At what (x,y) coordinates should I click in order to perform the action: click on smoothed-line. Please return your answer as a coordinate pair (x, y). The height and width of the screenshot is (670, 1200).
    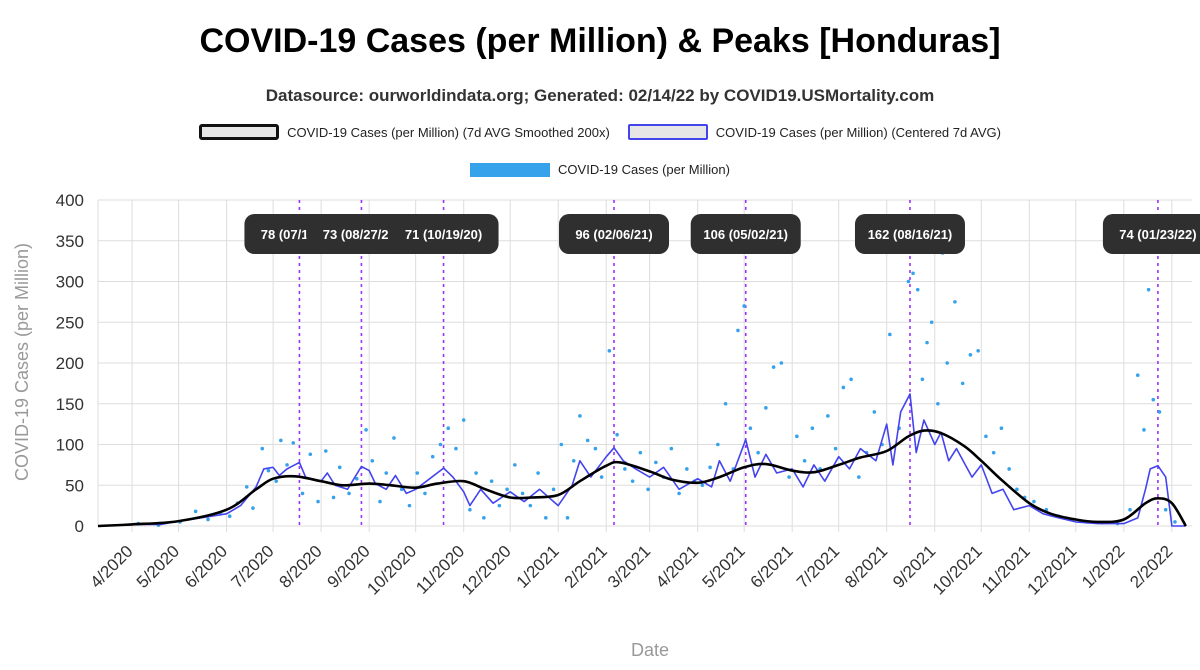
    Looking at the image, I should click on (642, 478).